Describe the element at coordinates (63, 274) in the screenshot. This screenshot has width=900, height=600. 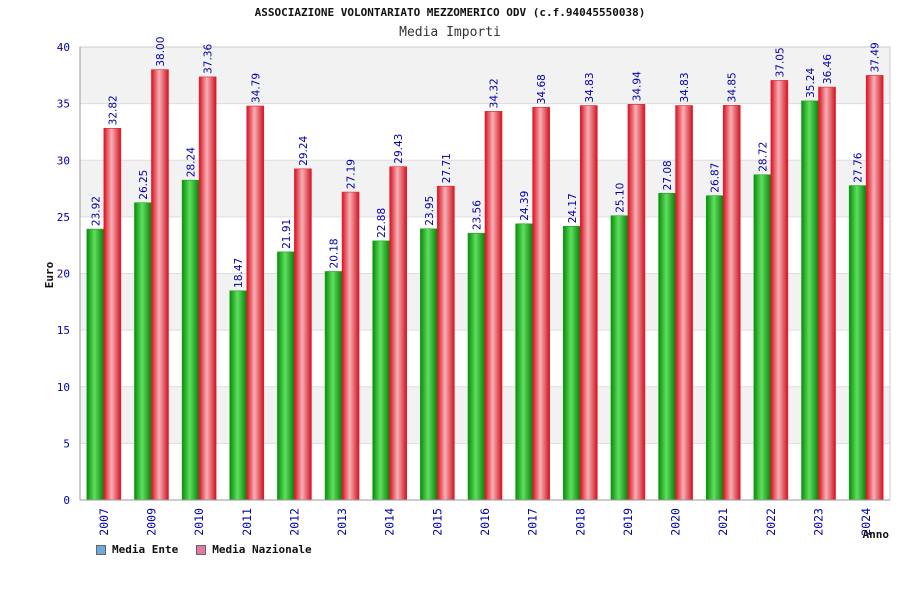
I see `y-tick-label: 20` at that location.